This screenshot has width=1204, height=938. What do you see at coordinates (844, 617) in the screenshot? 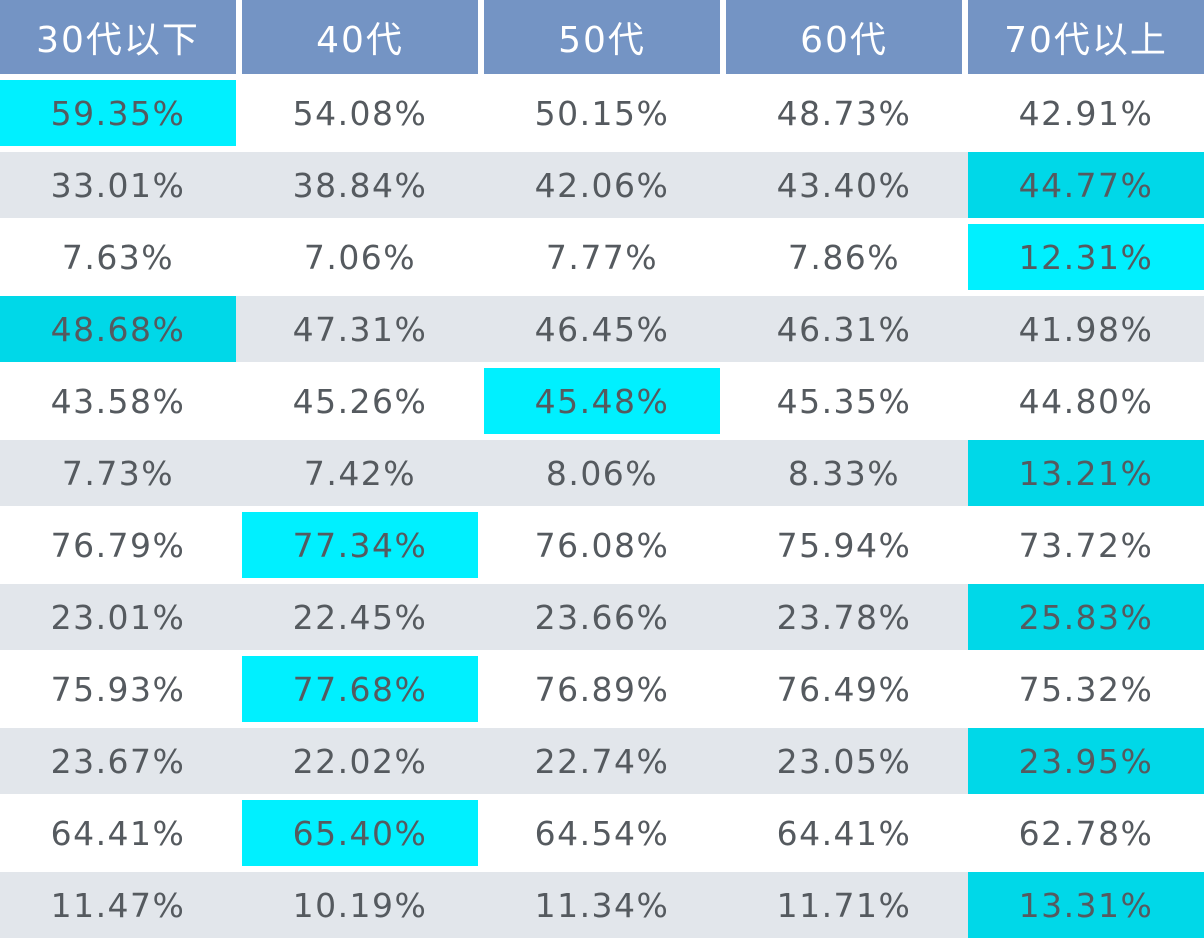
I see `table-cell: 23.78%` at bounding box center [844, 617].